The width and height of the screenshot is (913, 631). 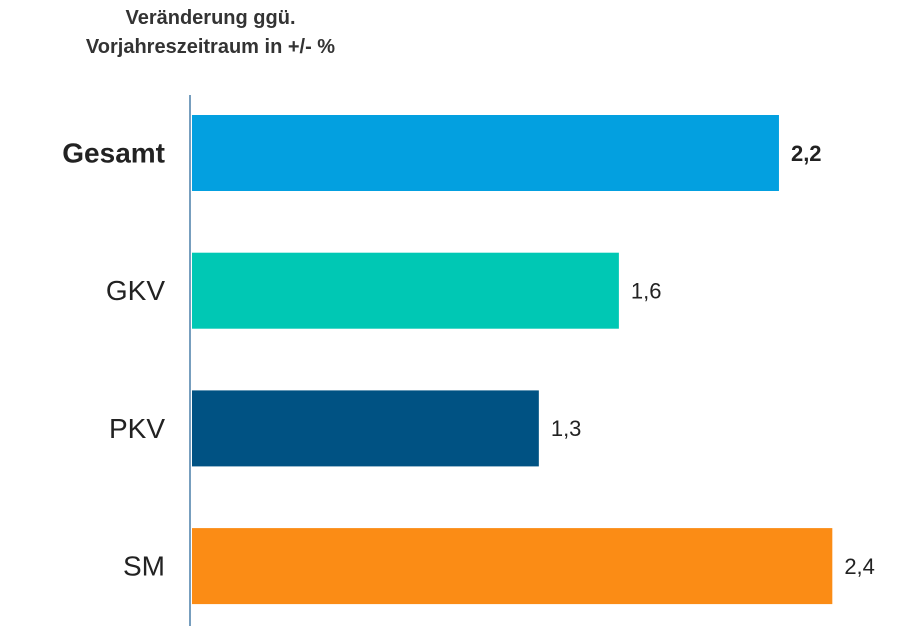 I want to click on value-label: 1,6, so click(x=646, y=291).